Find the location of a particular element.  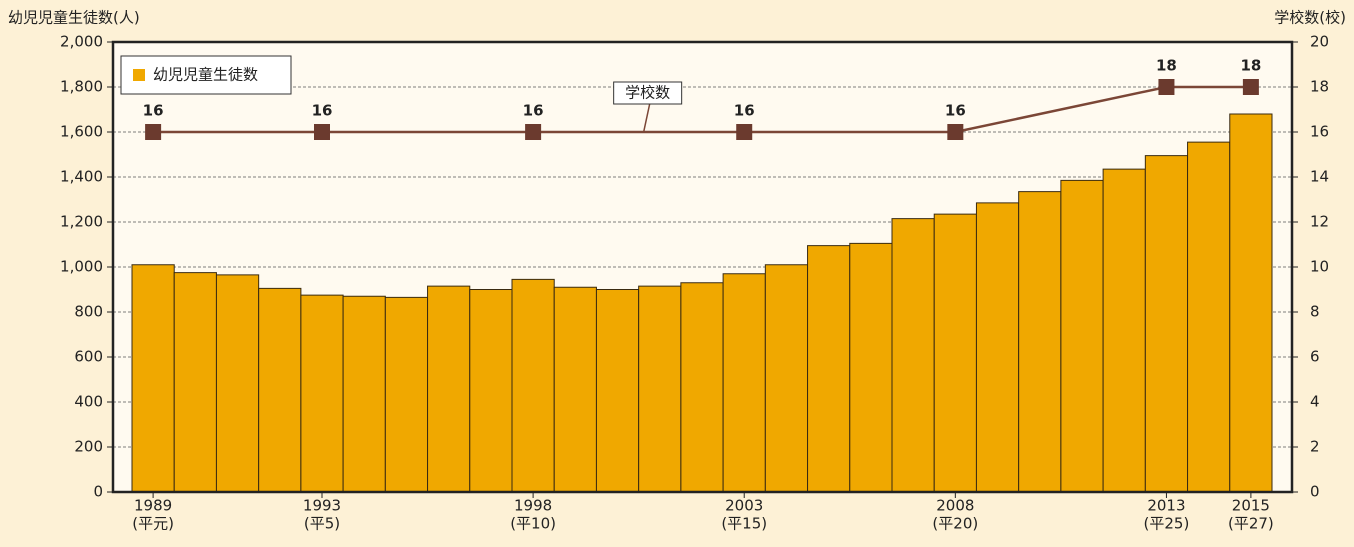

x-tick-sublabel: (平5) is located at coordinates (322, 524).